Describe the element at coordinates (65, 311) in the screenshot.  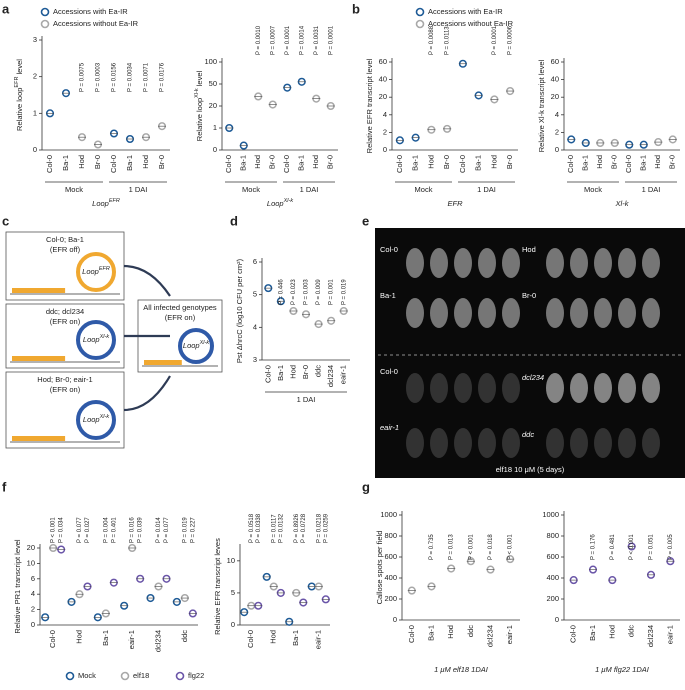
I see `box-title: ddc; dcl234` at that location.